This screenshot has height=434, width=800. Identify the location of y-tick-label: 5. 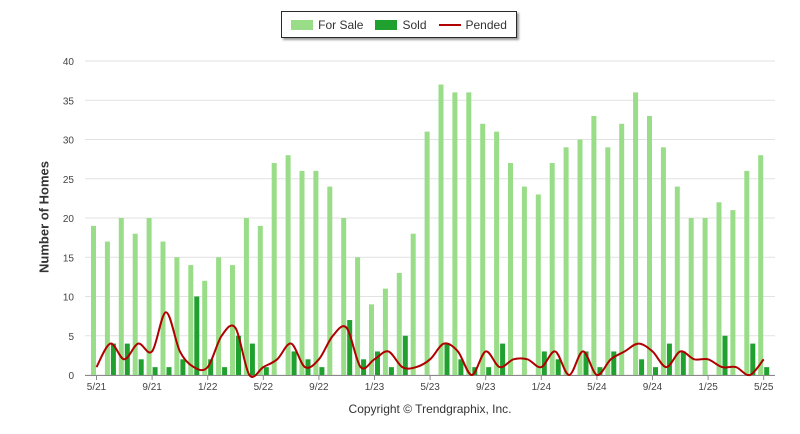
(71, 337).